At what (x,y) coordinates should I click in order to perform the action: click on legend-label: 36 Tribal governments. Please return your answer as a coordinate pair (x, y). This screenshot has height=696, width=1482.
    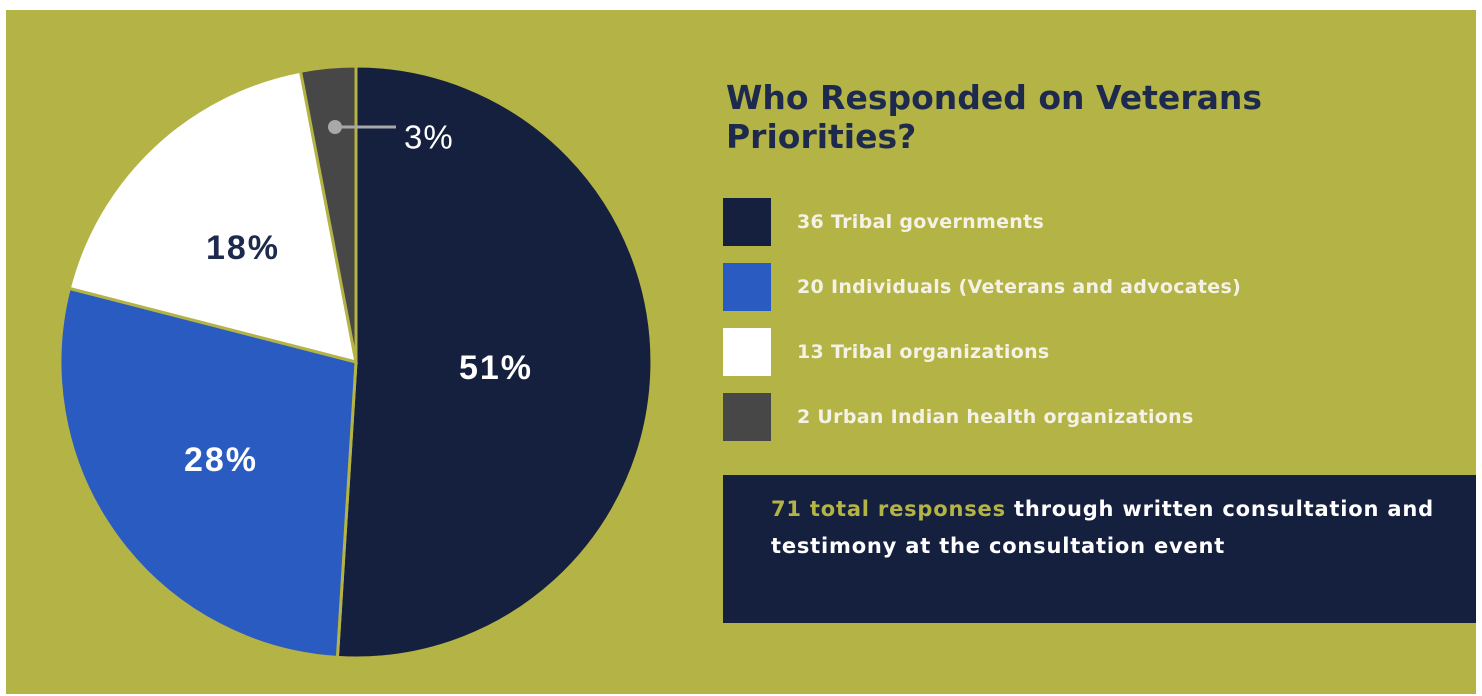
    Looking at the image, I should click on (921, 222).